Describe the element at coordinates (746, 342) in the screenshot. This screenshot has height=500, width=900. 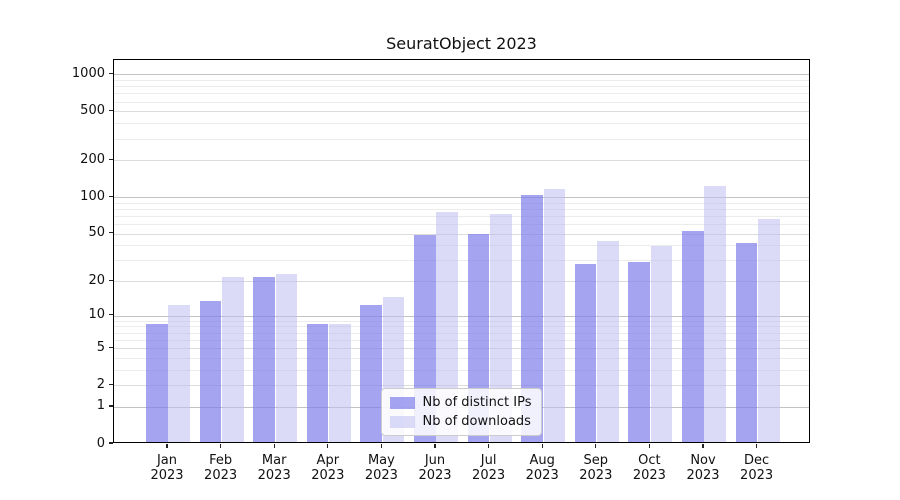
I see `bar-ips-dec` at that location.